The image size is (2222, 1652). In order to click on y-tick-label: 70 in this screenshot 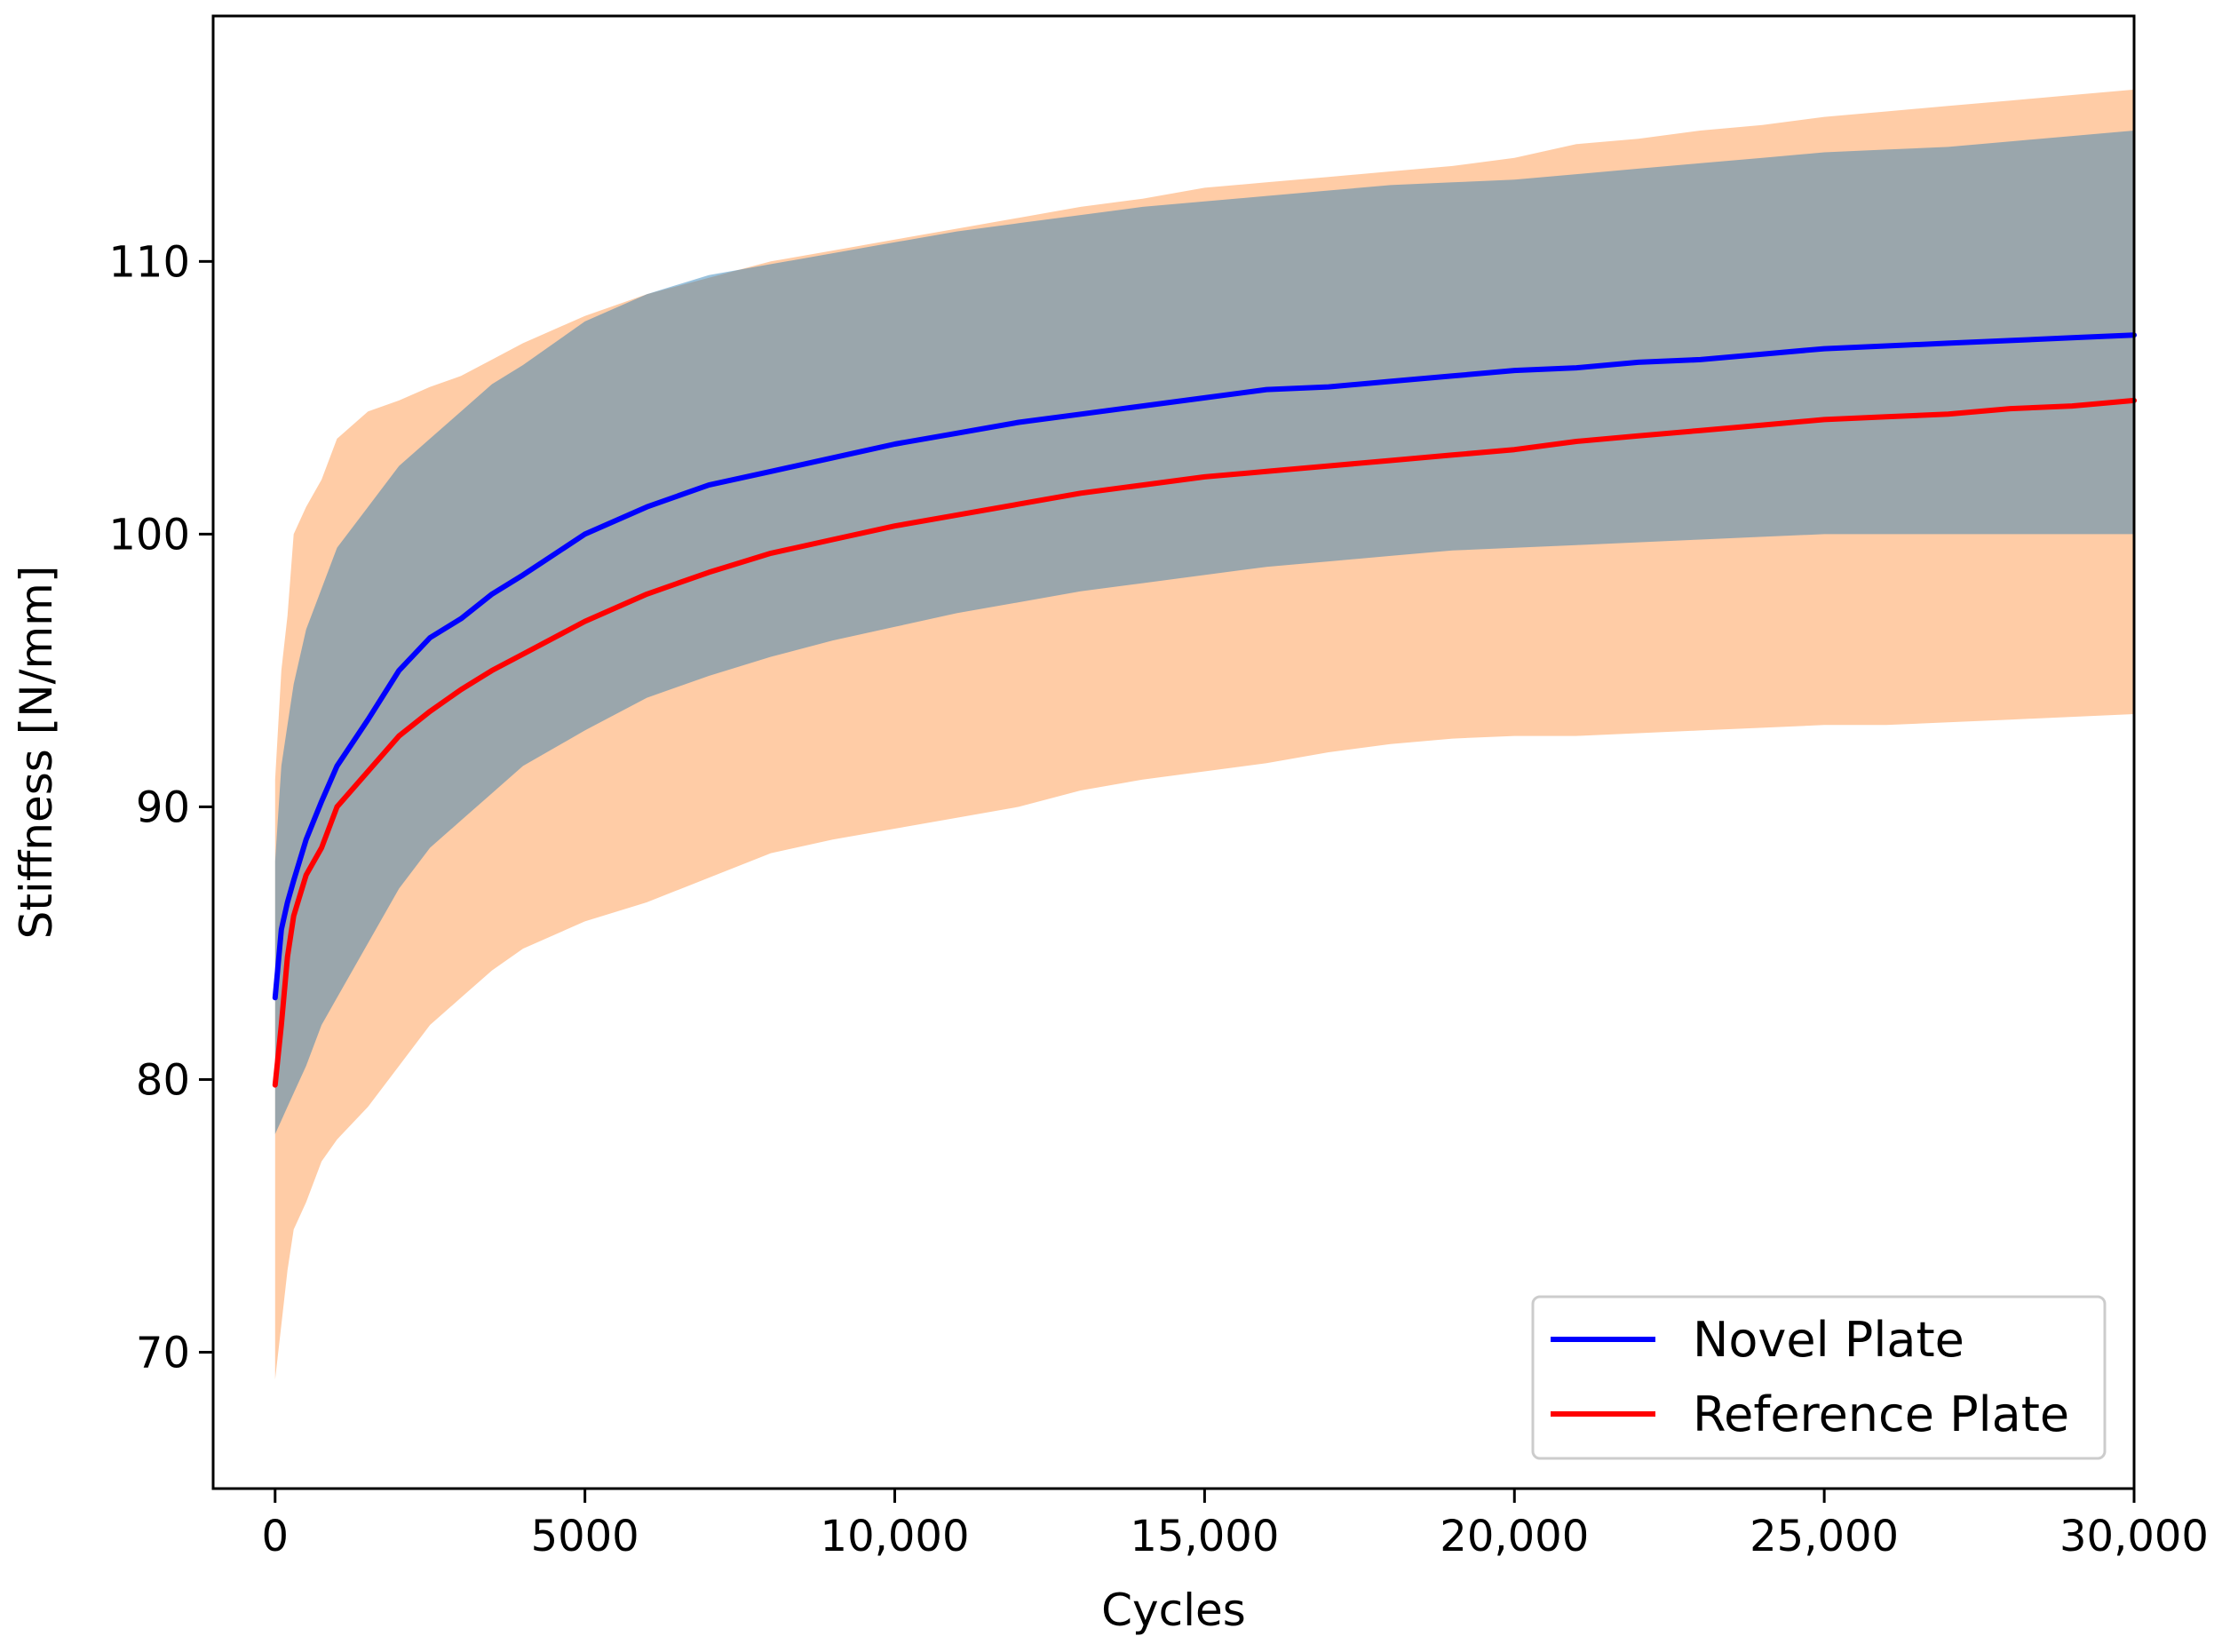, I will do `click(163, 1353)`.